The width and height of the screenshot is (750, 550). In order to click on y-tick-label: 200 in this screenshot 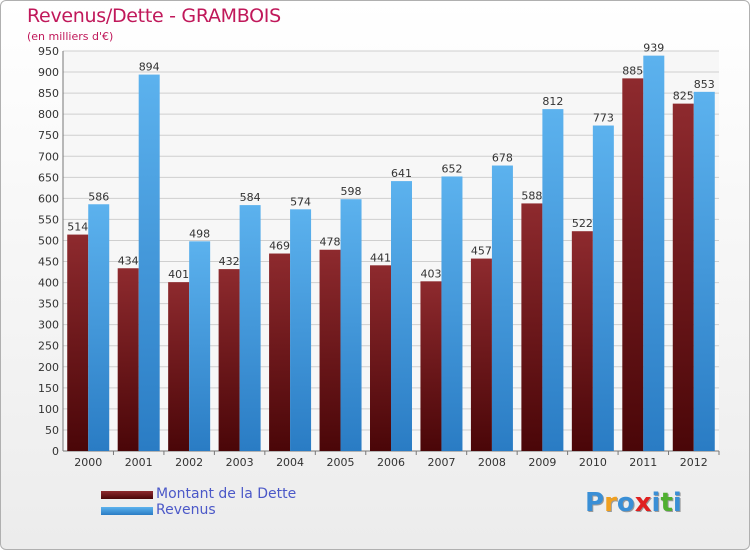, I will do `click(48, 367)`.